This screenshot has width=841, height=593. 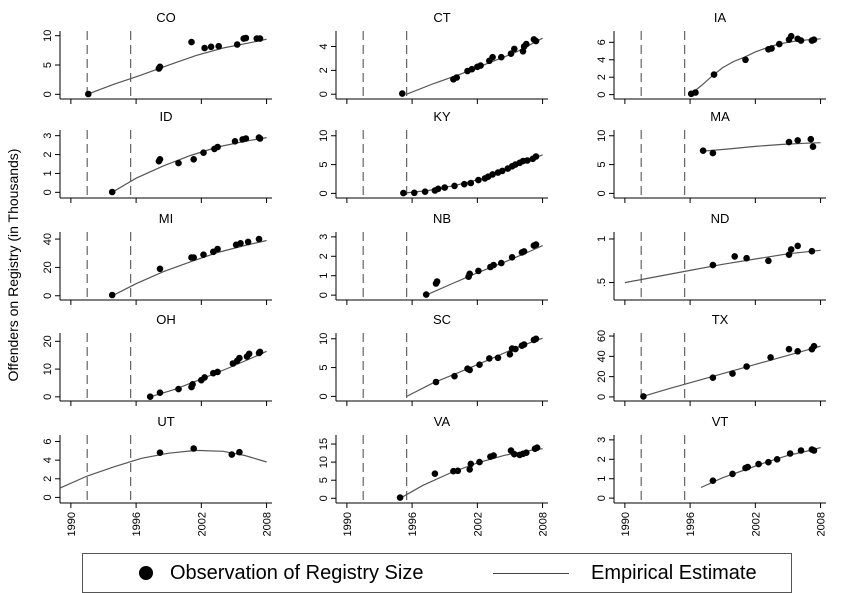 What do you see at coordinates (720, 319) in the screenshot?
I see `panel-title: TX` at bounding box center [720, 319].